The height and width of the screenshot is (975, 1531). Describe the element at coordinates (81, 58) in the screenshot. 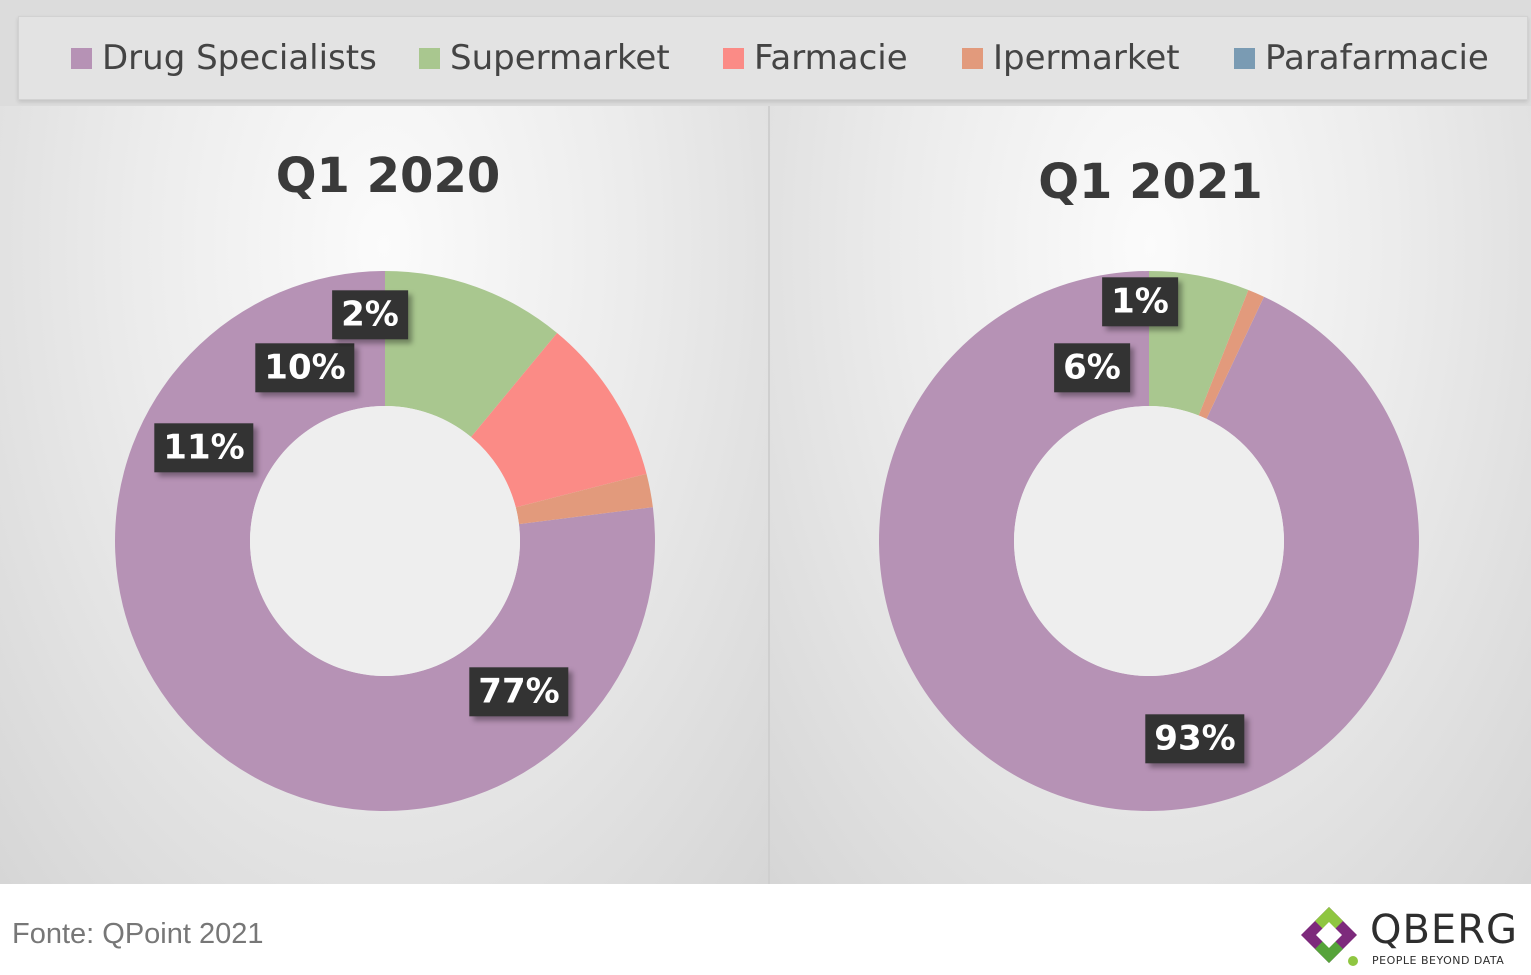

I see `legend-swatch-drug-specialists` at that location.